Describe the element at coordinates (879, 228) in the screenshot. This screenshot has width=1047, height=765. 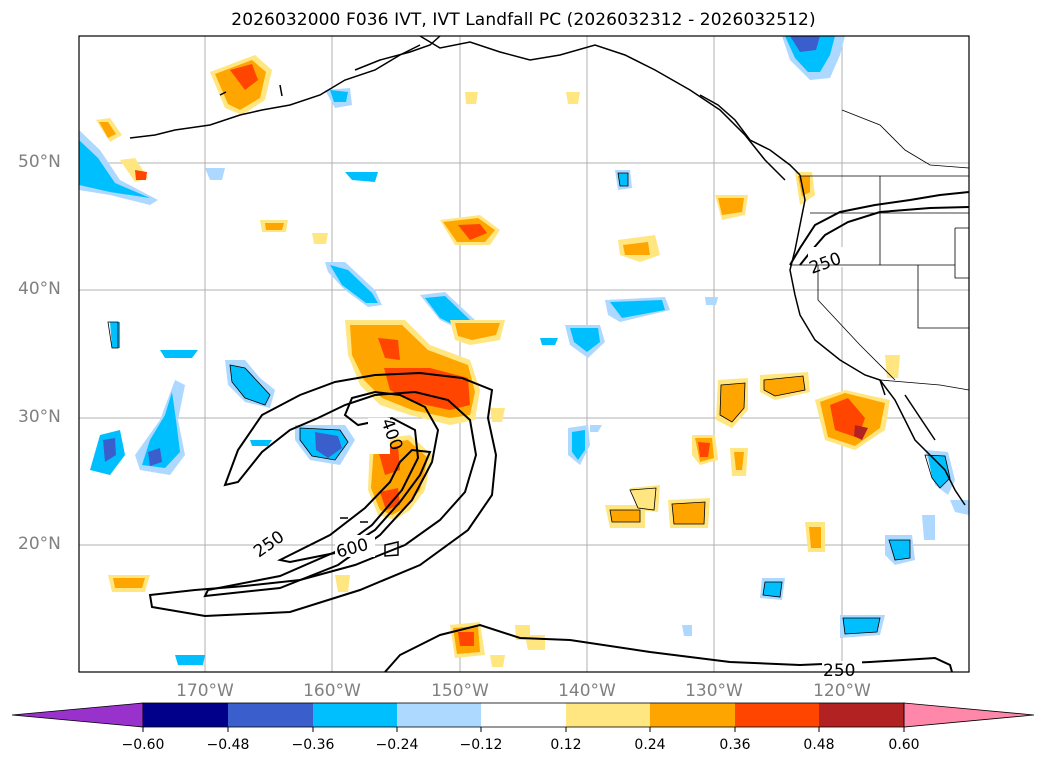
I see `contour-250-coast` at that location.